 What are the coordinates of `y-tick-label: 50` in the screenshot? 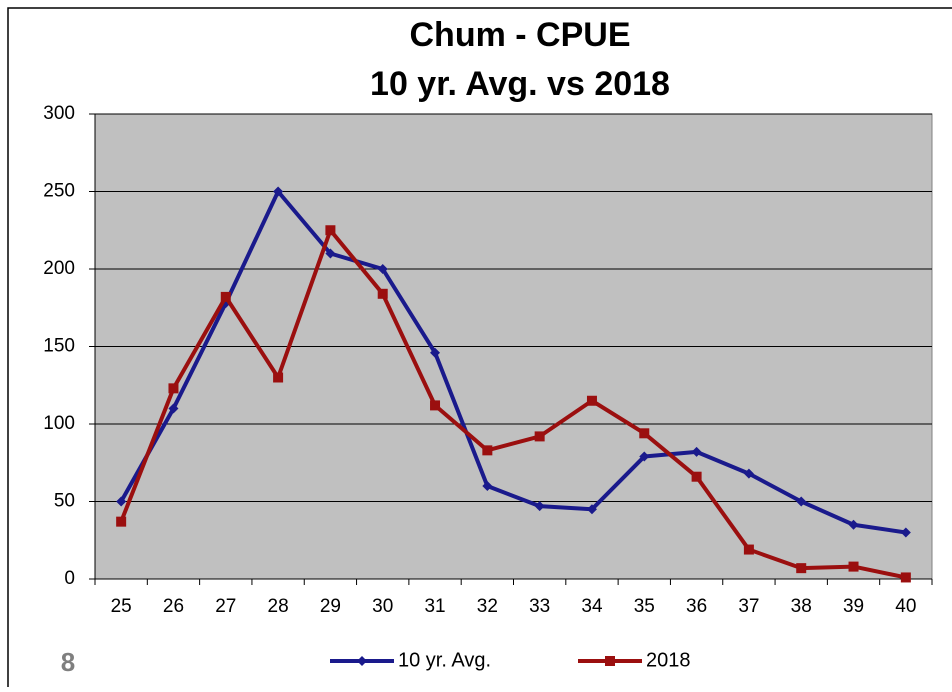 It's located at (64, 501).